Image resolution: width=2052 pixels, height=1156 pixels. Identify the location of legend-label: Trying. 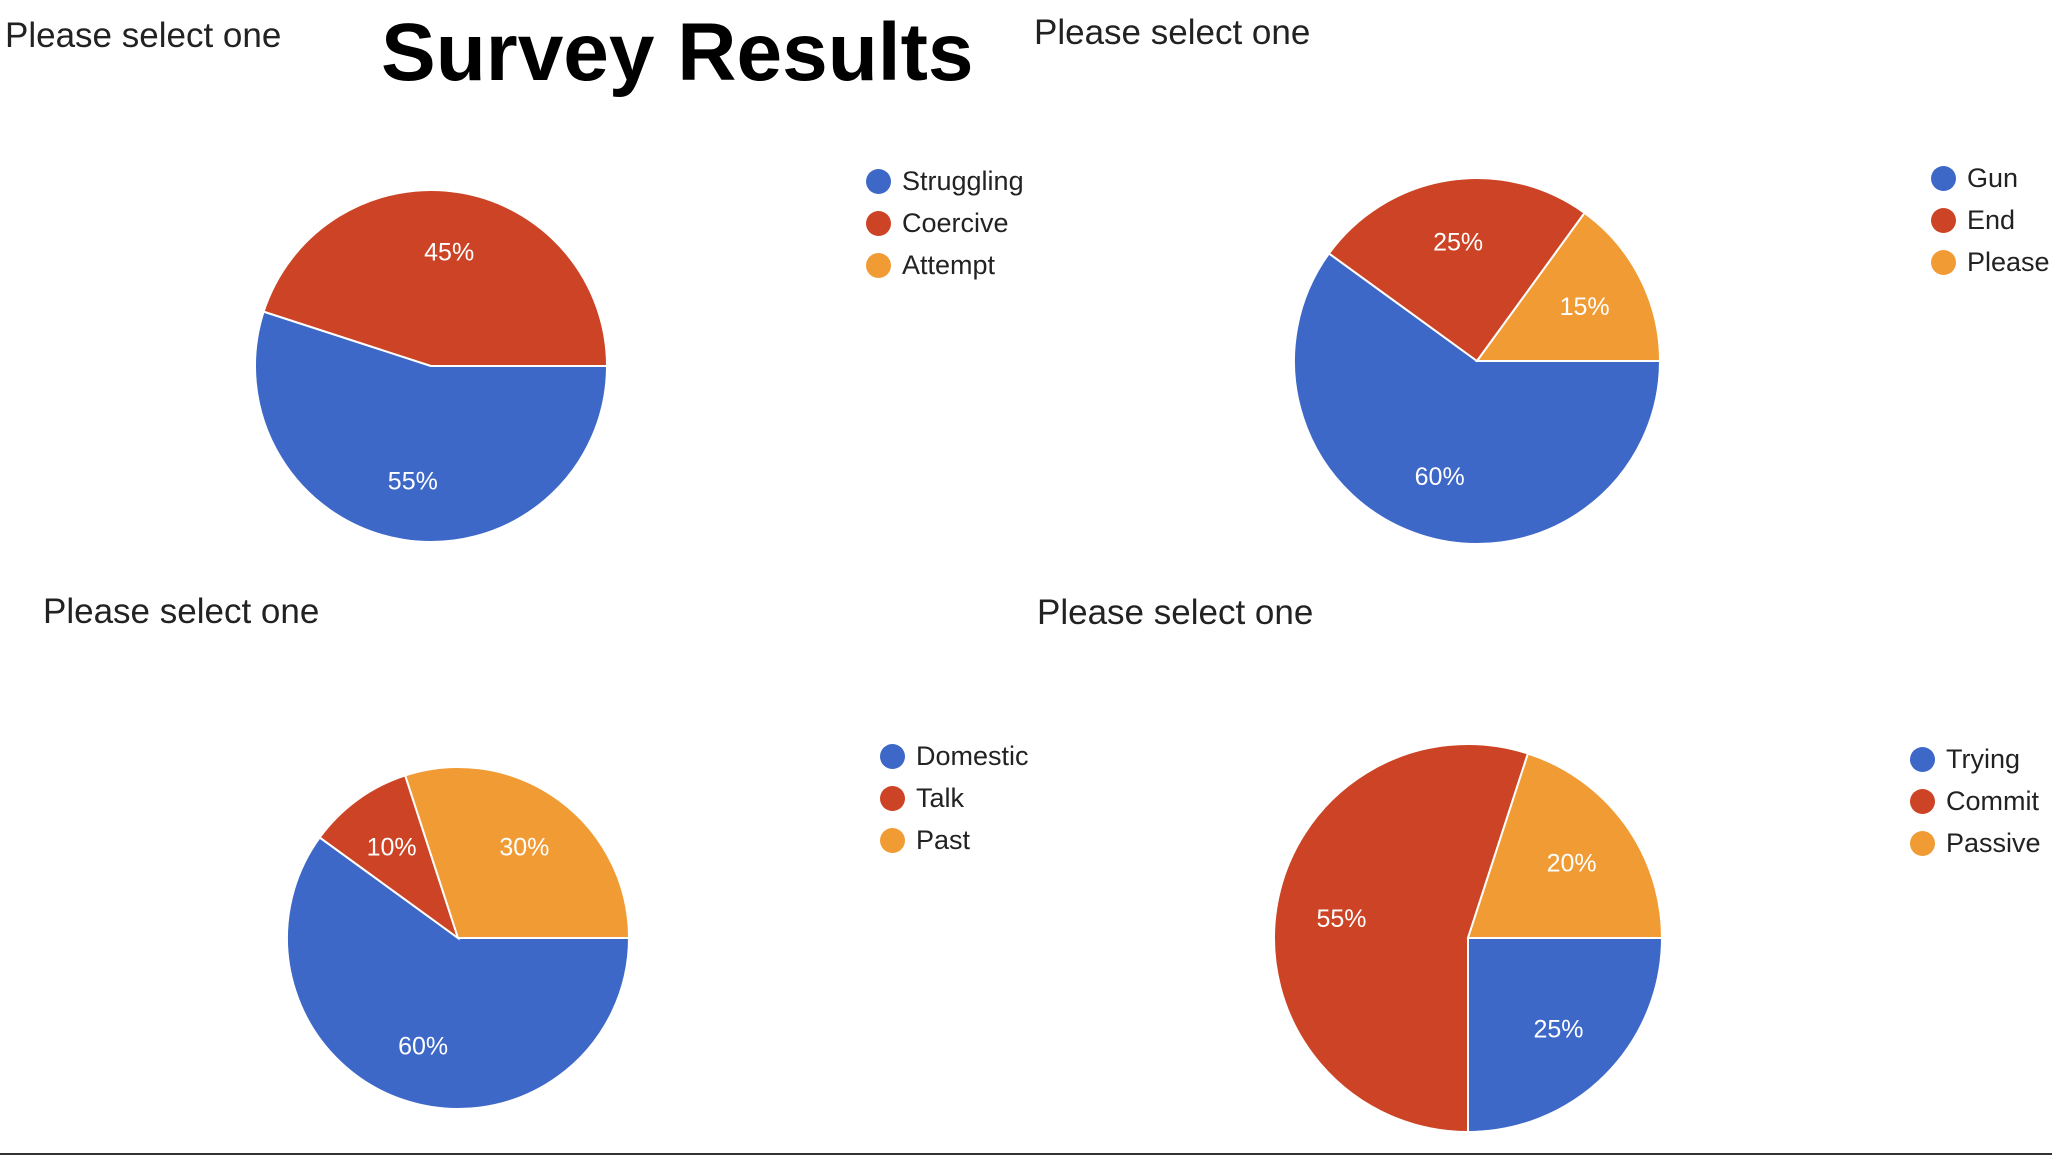
(1983, 758).